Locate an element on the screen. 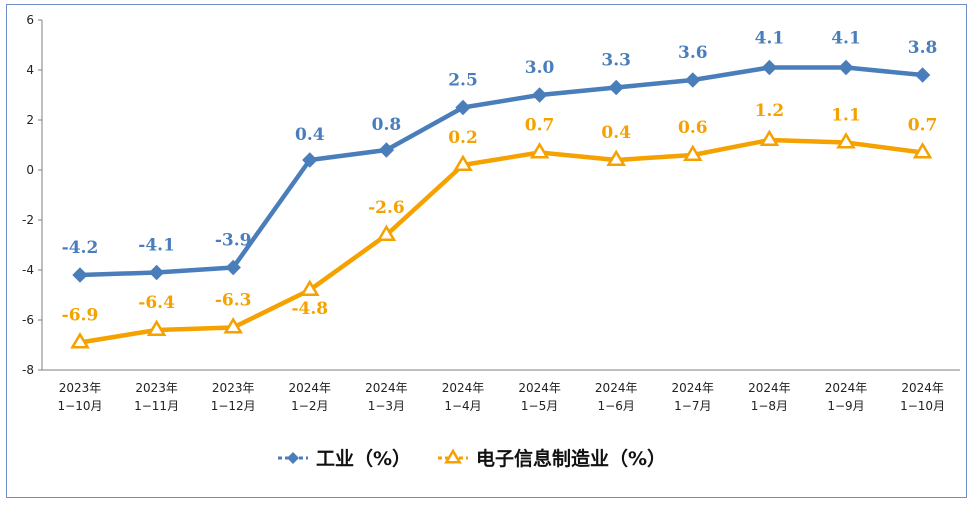  y-tick-label: -6 is located at coordinates (28, 320).